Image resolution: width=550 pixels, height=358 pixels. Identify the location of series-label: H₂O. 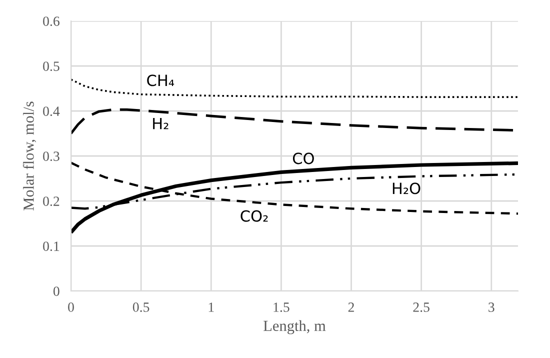
(406, 188).